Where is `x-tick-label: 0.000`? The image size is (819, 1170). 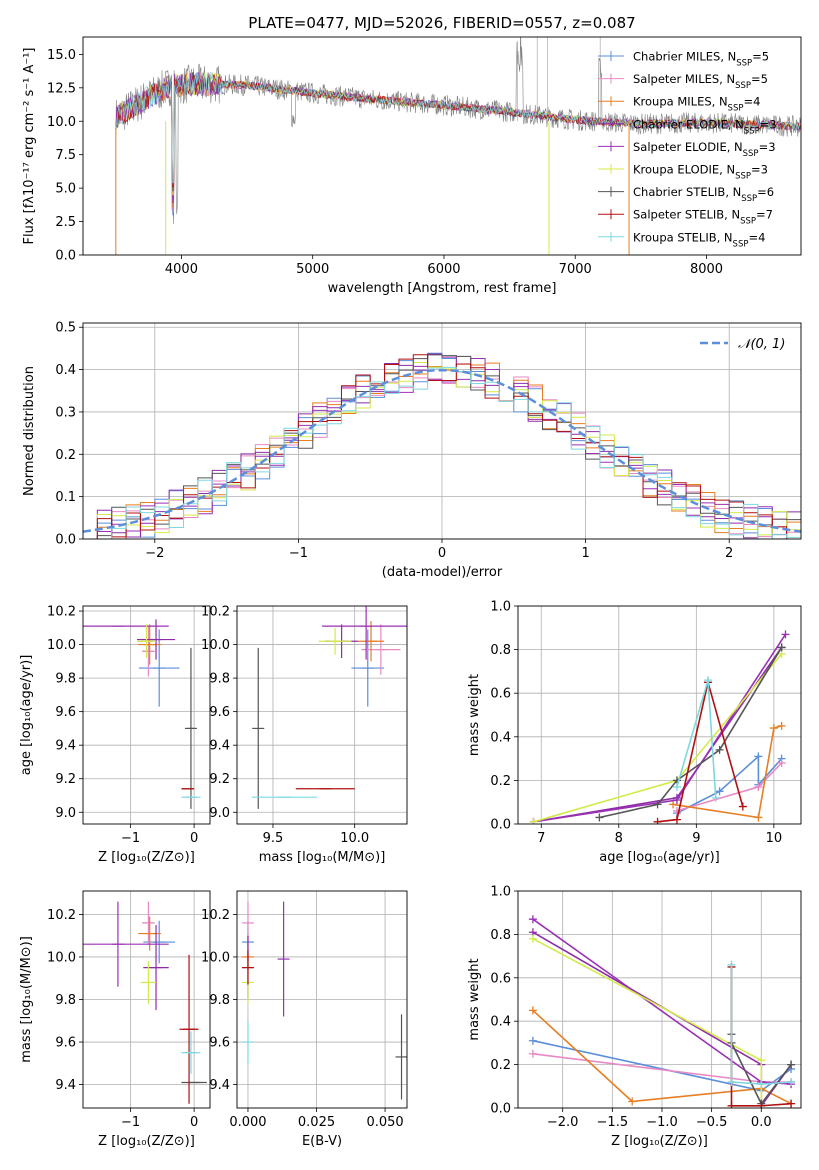
x-tick-label: 0.000 is located at coordinates (247, 1122).